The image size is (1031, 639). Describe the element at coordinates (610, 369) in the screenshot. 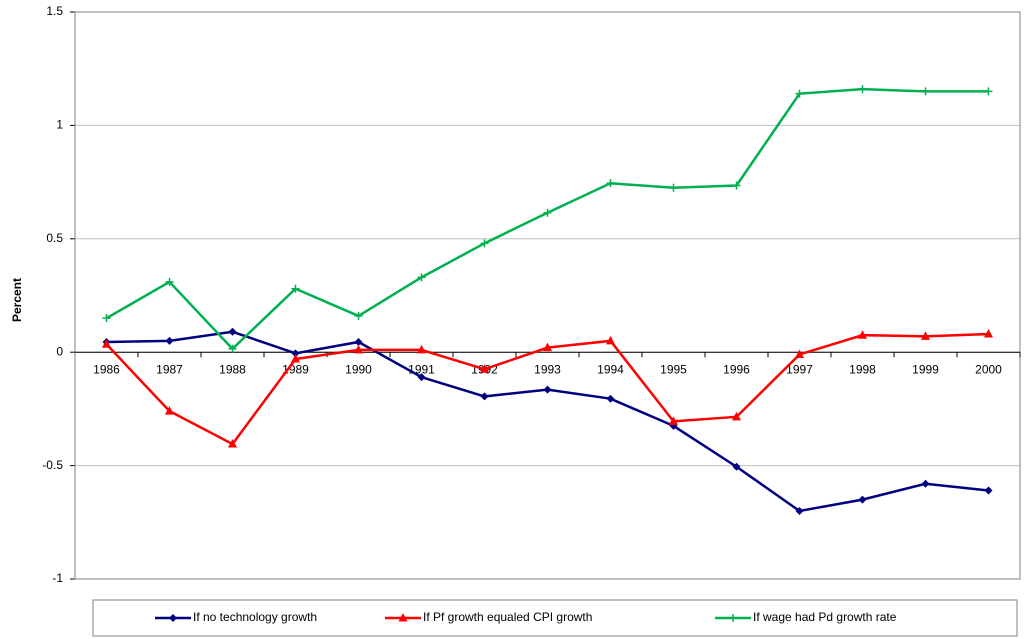

I see `x-tick-label: 1994` at that location.